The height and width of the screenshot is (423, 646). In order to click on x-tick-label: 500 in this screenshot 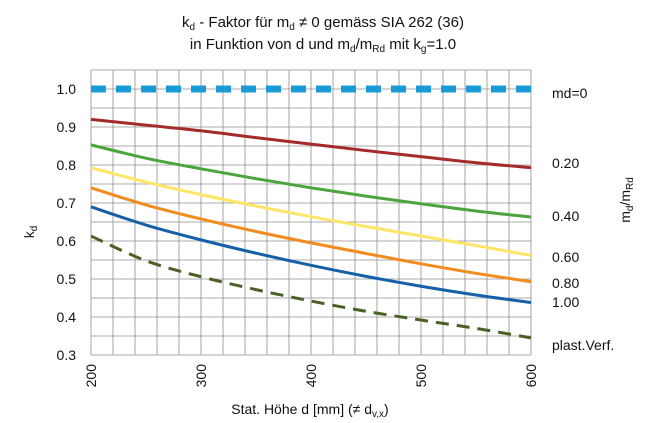, I will do `click(421, 376)`.